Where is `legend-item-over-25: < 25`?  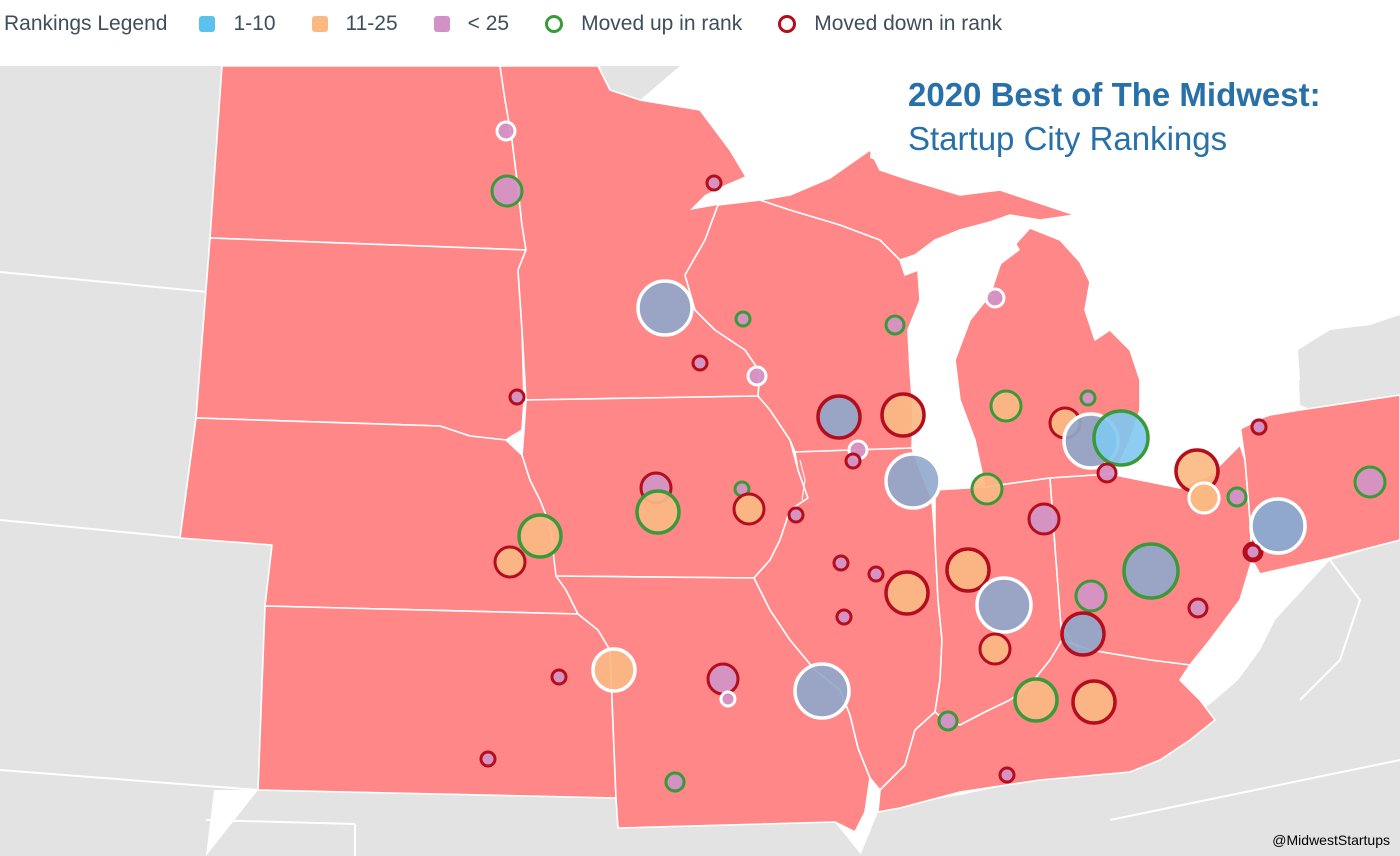 legend-item-over-25: < 25 is located at coordinates (471, 24).